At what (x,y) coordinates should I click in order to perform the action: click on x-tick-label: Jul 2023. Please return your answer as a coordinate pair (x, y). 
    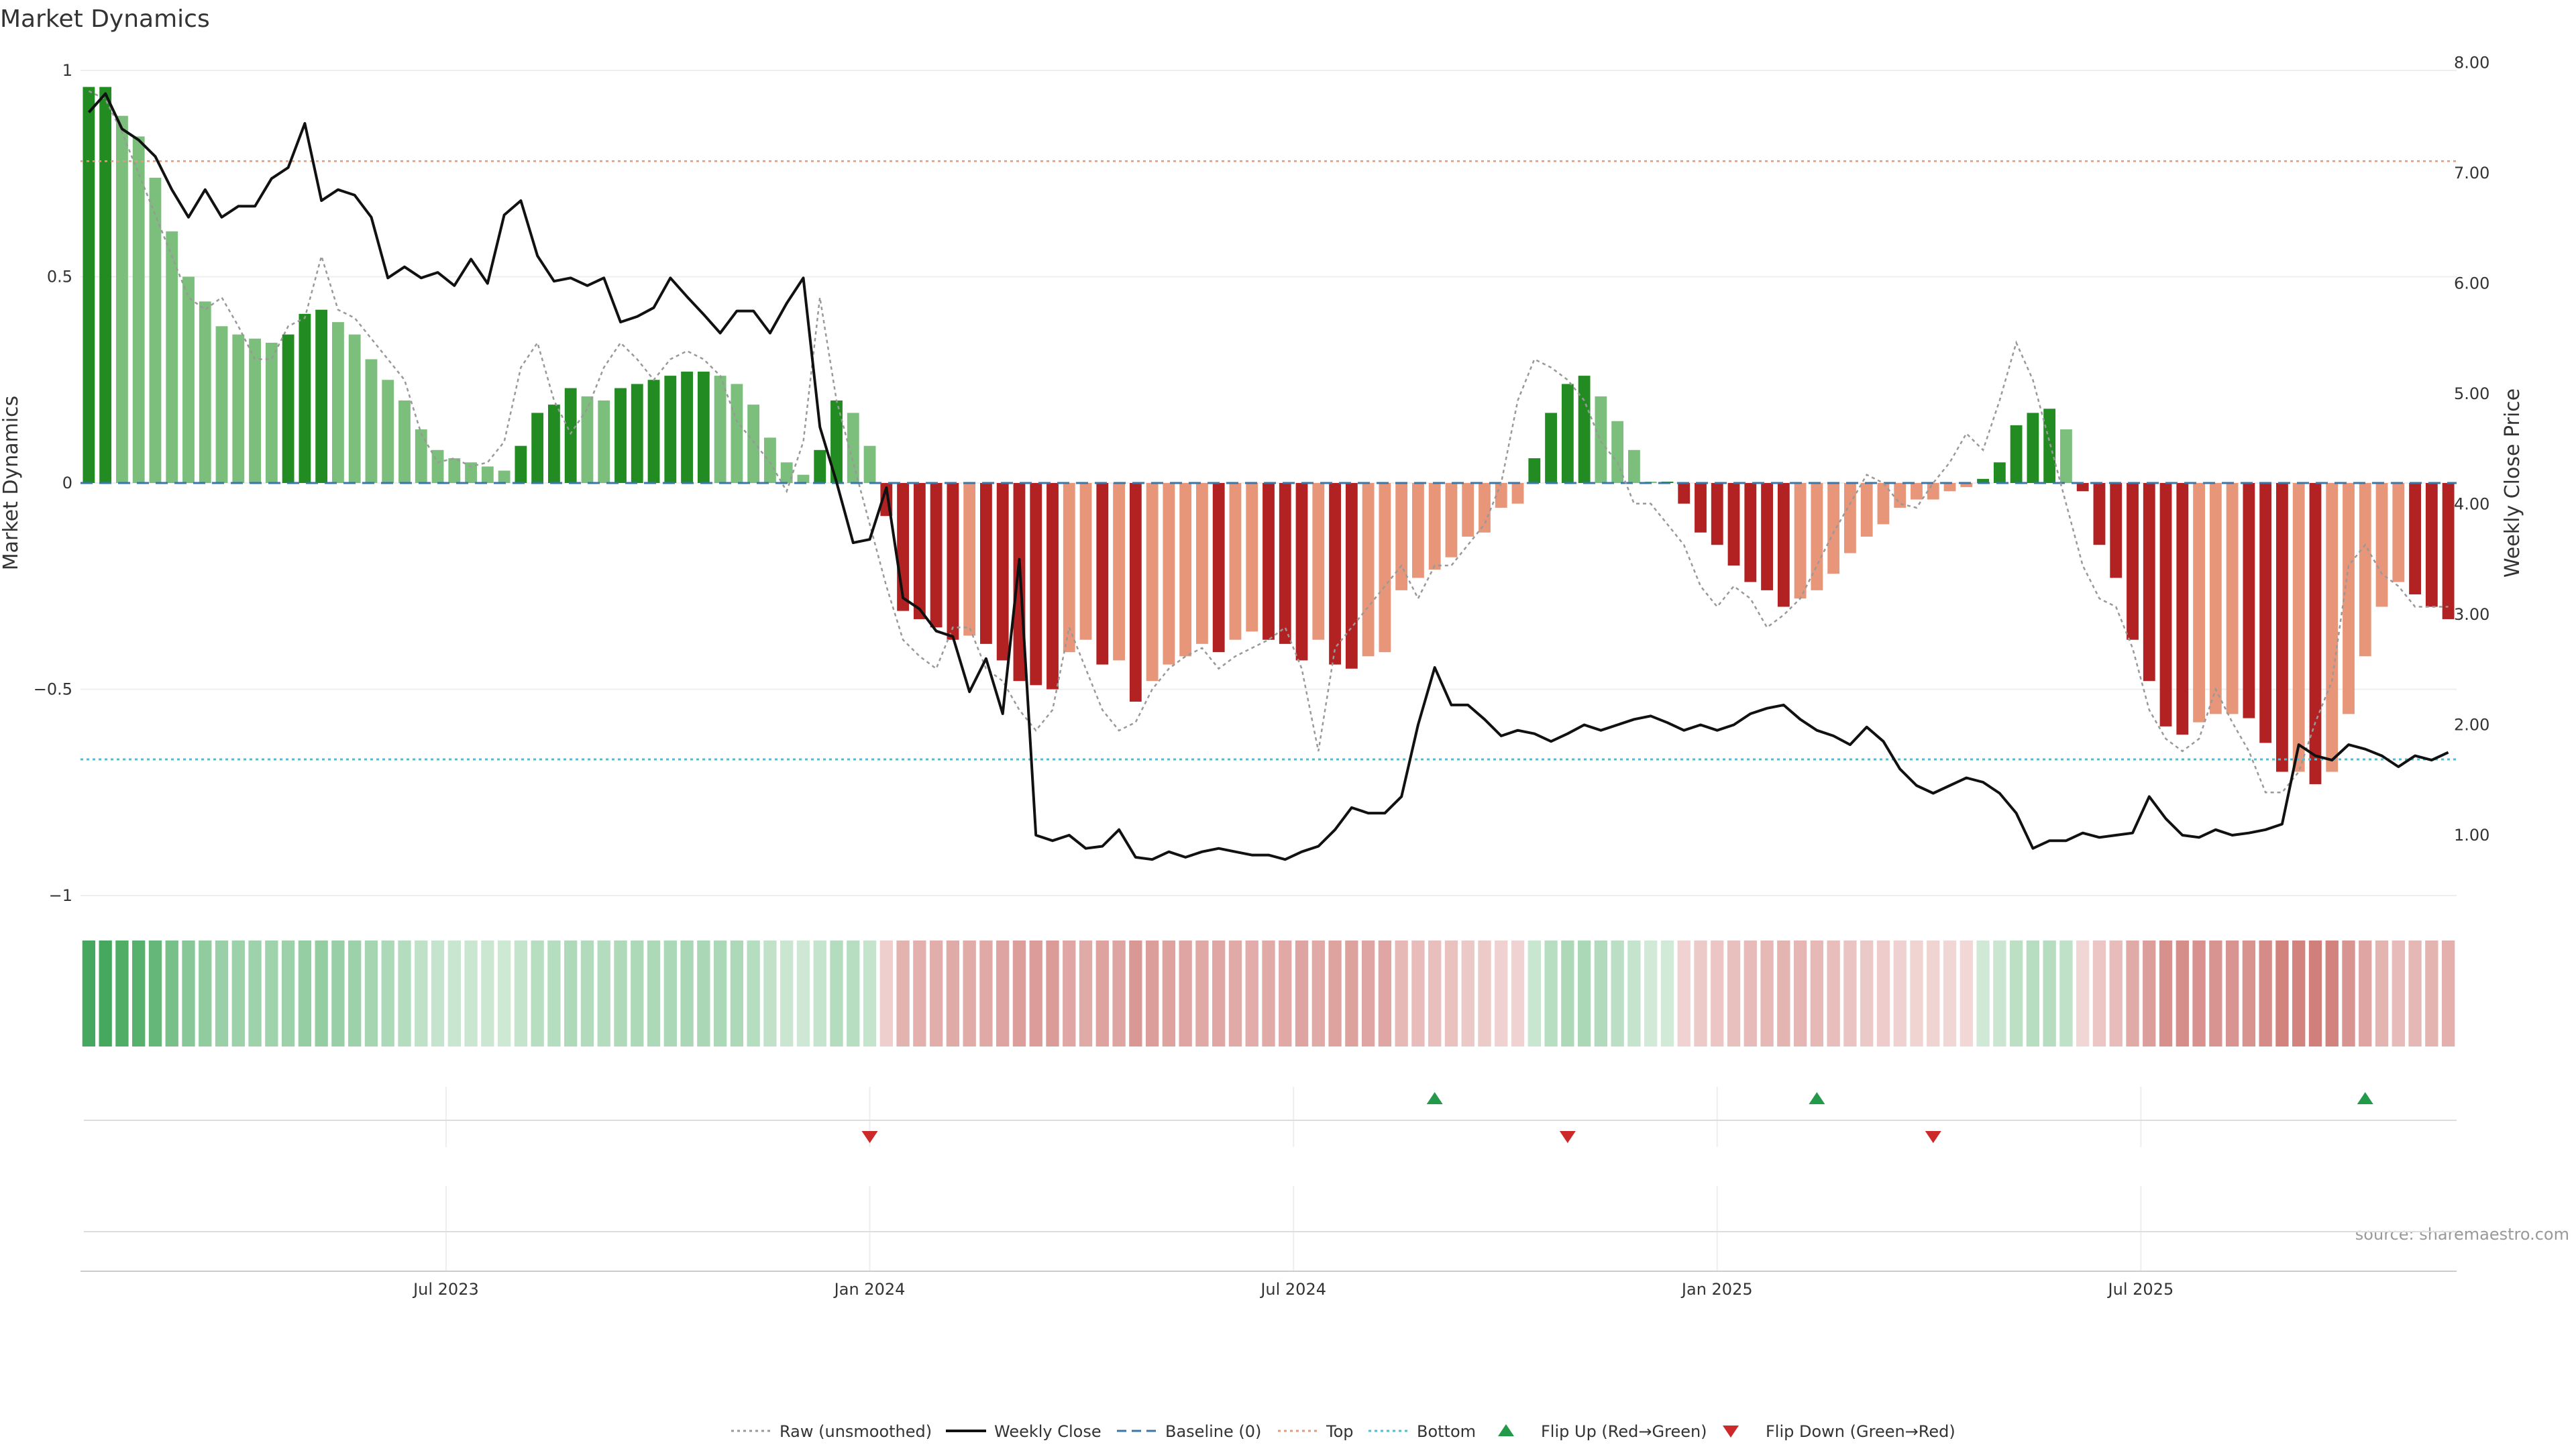
    Looking at the image, I should click on (445, 1289).